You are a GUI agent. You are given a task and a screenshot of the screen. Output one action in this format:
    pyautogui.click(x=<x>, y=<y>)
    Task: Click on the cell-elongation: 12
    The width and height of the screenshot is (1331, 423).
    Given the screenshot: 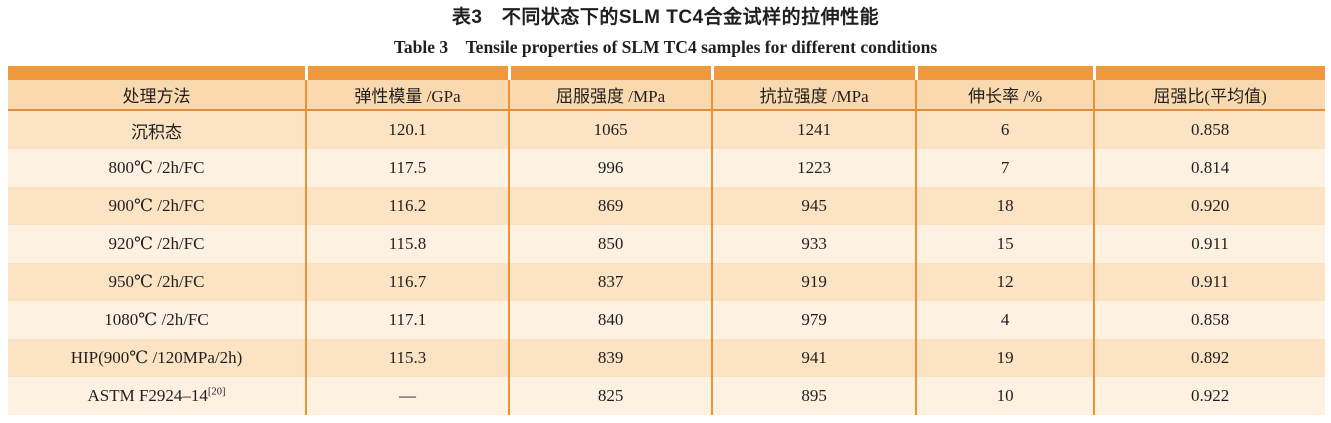 What is the action you would take?
    pyautogui.click(x=1004, y=282)
    